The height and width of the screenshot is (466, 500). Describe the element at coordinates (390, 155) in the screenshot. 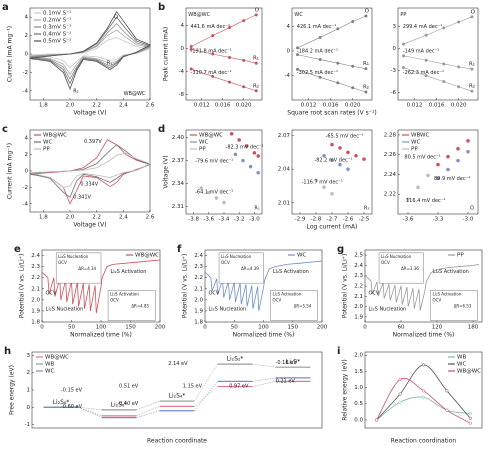

I see `y-tick-label: 2.26` at that location.